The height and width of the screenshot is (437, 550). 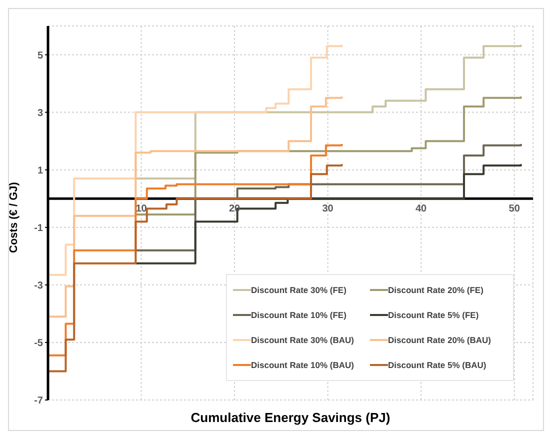 What do you see at coordinates (433, 315) in the screenshot?
I see `legend-label: Discount Rate 5% (FE)` at bounding box center [433, 315].